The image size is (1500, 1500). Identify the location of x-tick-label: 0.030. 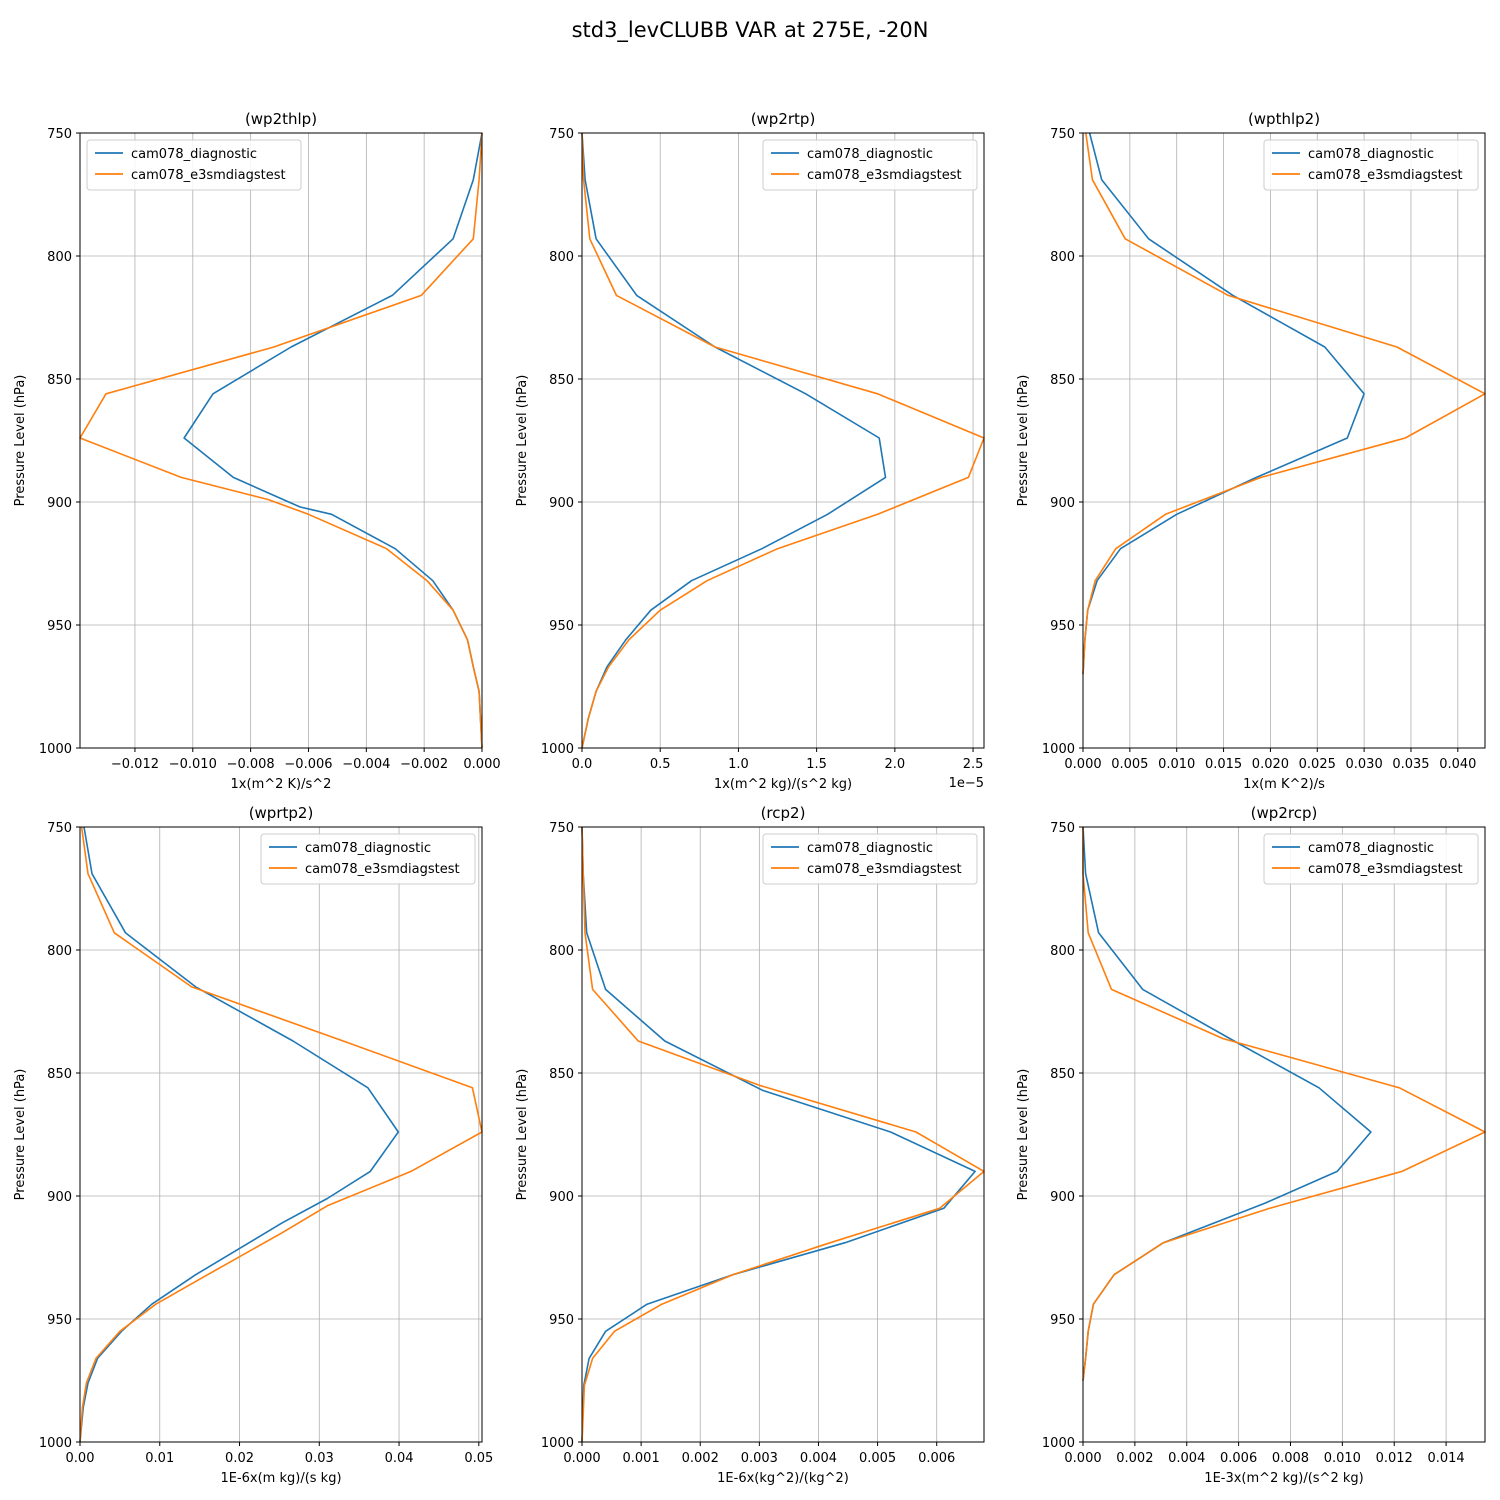
(1364, 764).